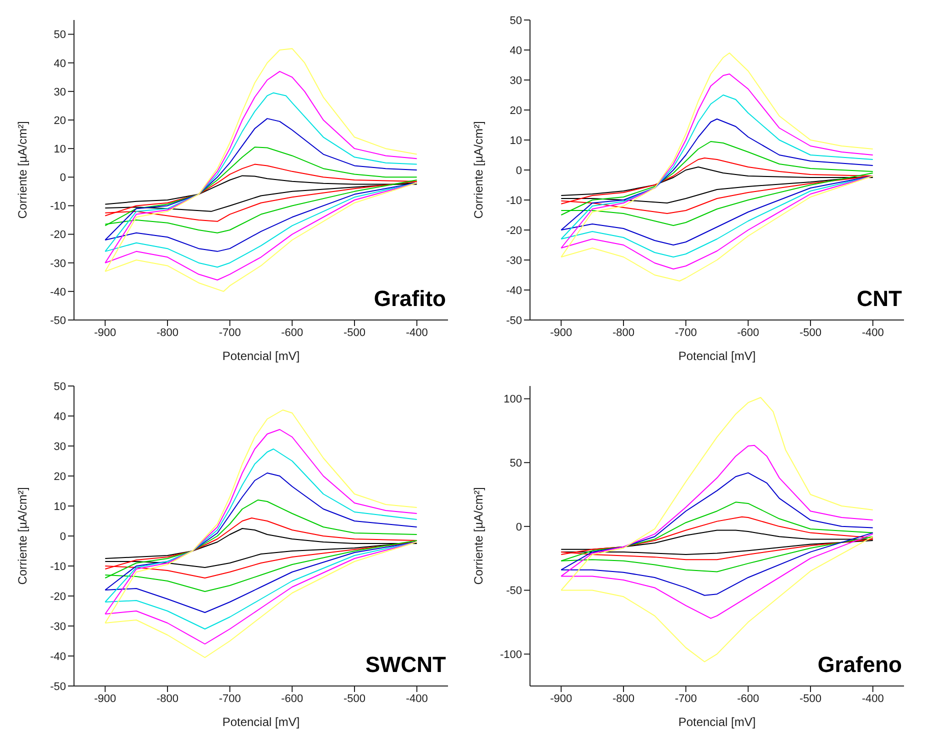  Describe the element at coordinates (513, 400) in the screenshot. I see `y-tick-label: 100` at that location.